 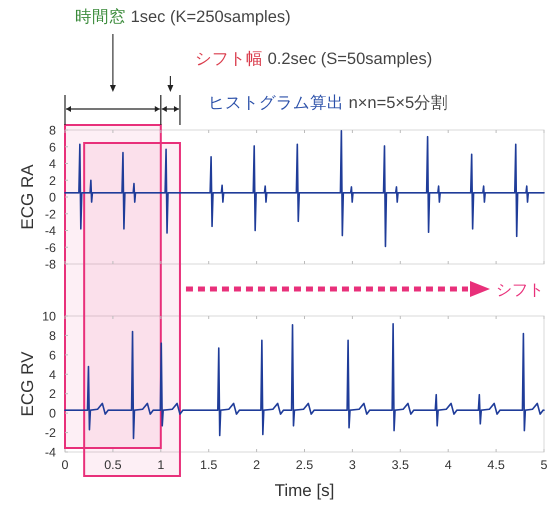 I want to click on x-tick-label: 0.5, so click(x=113, y=465).